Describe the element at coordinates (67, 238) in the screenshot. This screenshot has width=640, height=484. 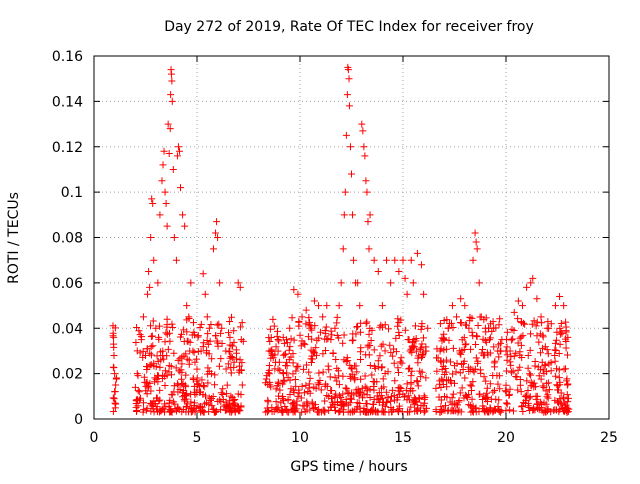
I see `y-axis-tick-labels: 0 0.02 0.04 0.06 0.08 0.1 0.12 0.14 0.16` at that location.